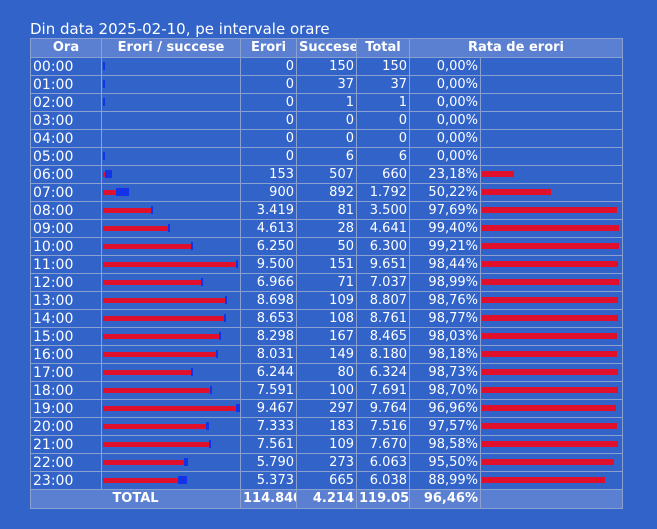 This screenshot has width=657, height=529. I want to click on successes-cell: 28, so click(326, 228).